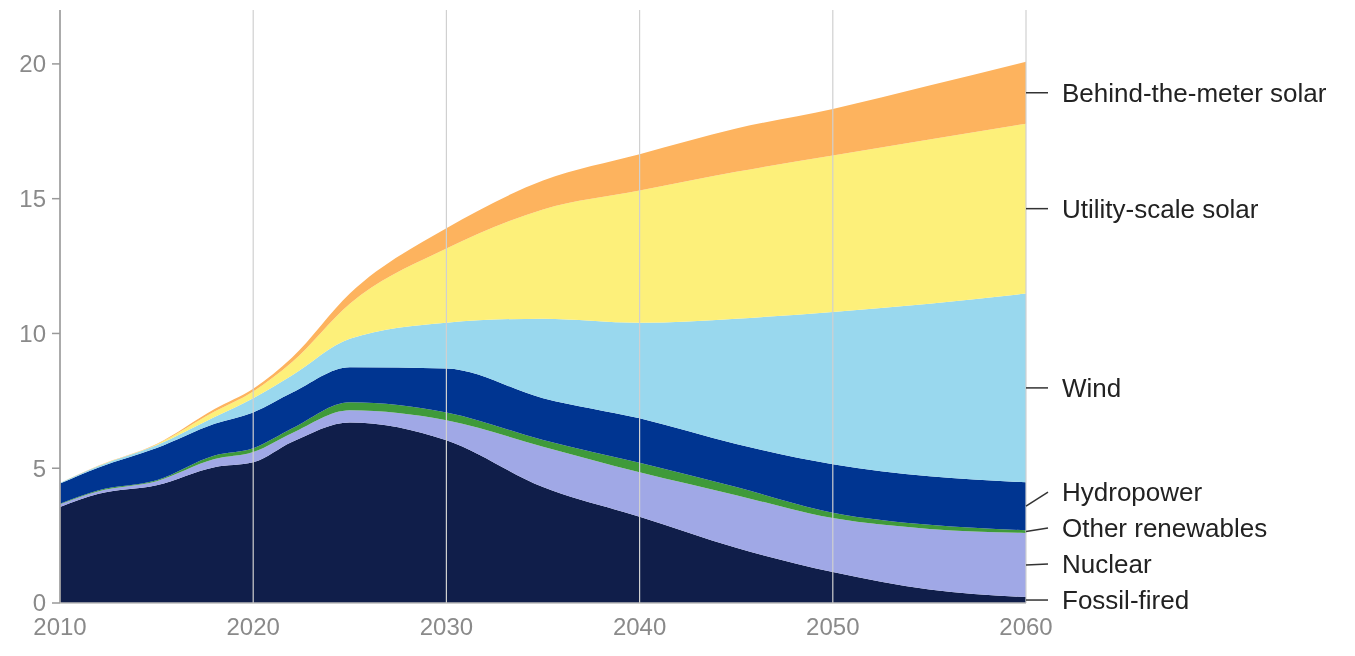 The height and width of the screenshot is (656, 1355). What do you see at coordinates (253, 626) in the screenshot?
I see `x-tick-label: 2020` at bounding box center [253, 626].